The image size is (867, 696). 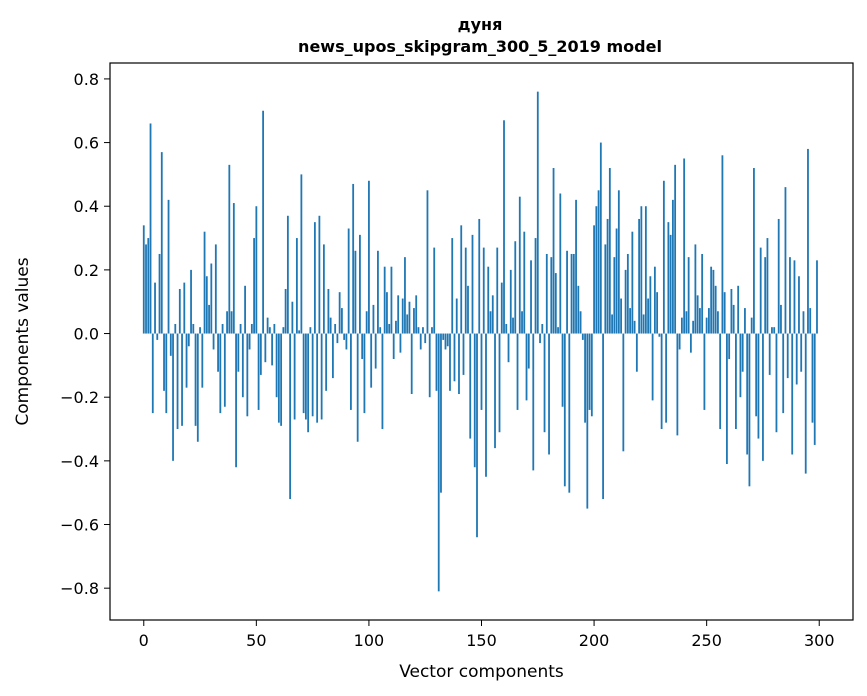 What do you see at coordinates (86, 143) in the screenshot?
I see `y-tick-label: 0.6` at bounding box center [86, 143].